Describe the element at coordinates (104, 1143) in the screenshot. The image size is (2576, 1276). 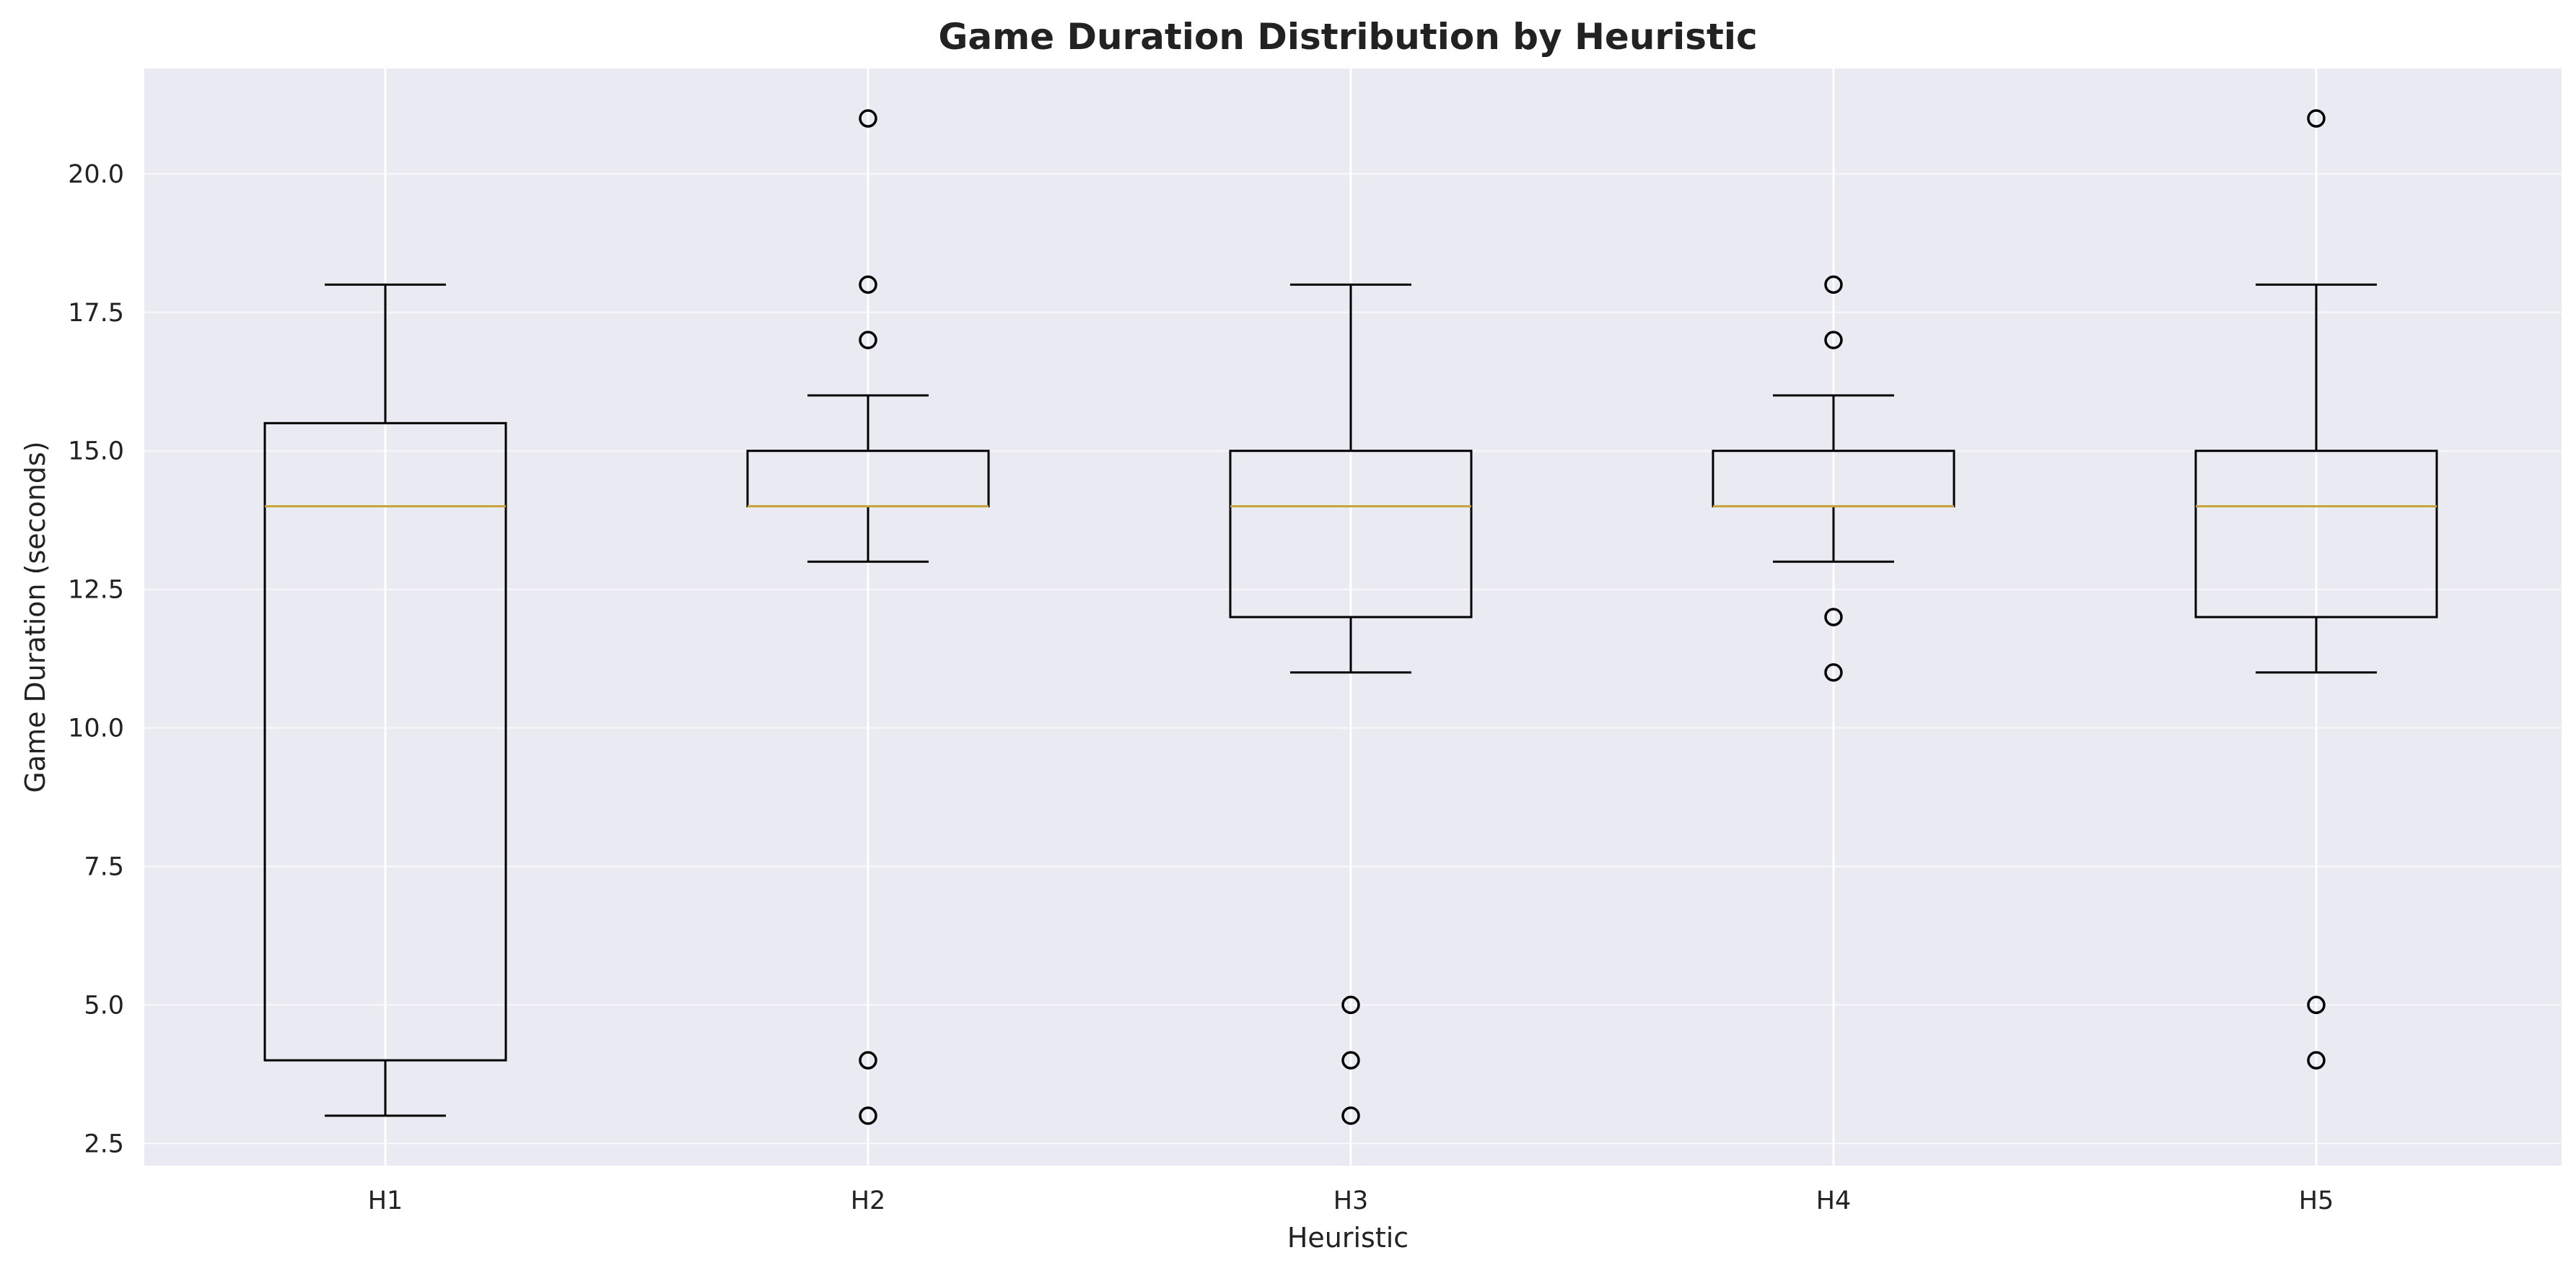
I see `y-tick-label: 2.5` at that location.